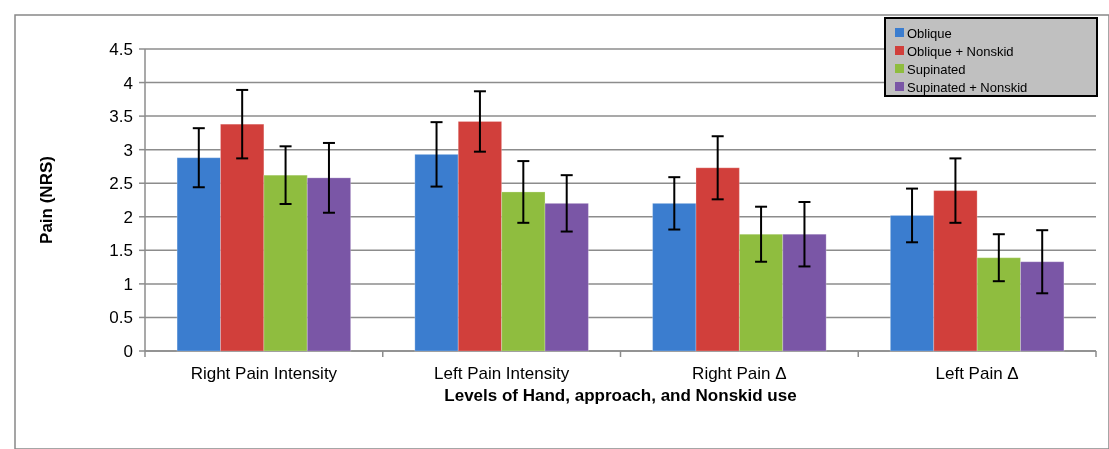 The height and width of the screenshot is (449, 1109). I want to click on y-tick-label: 0.5, so click(121, 318).